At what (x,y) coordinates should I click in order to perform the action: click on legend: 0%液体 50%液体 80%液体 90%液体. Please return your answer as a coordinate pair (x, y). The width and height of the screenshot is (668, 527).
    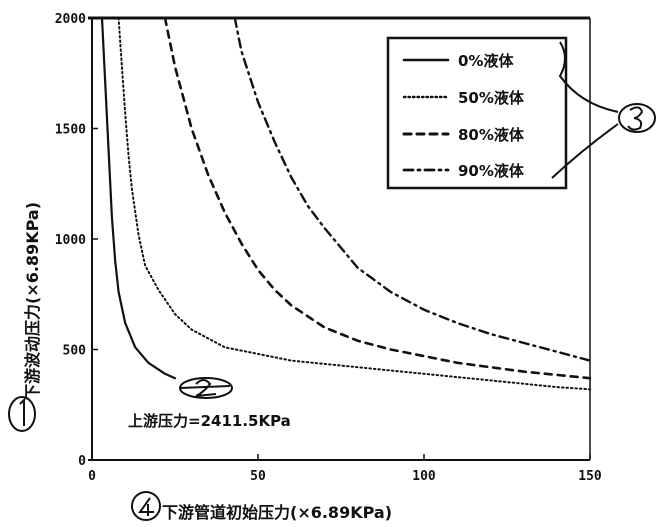
    Looking at the image, I should click on (477, 113).